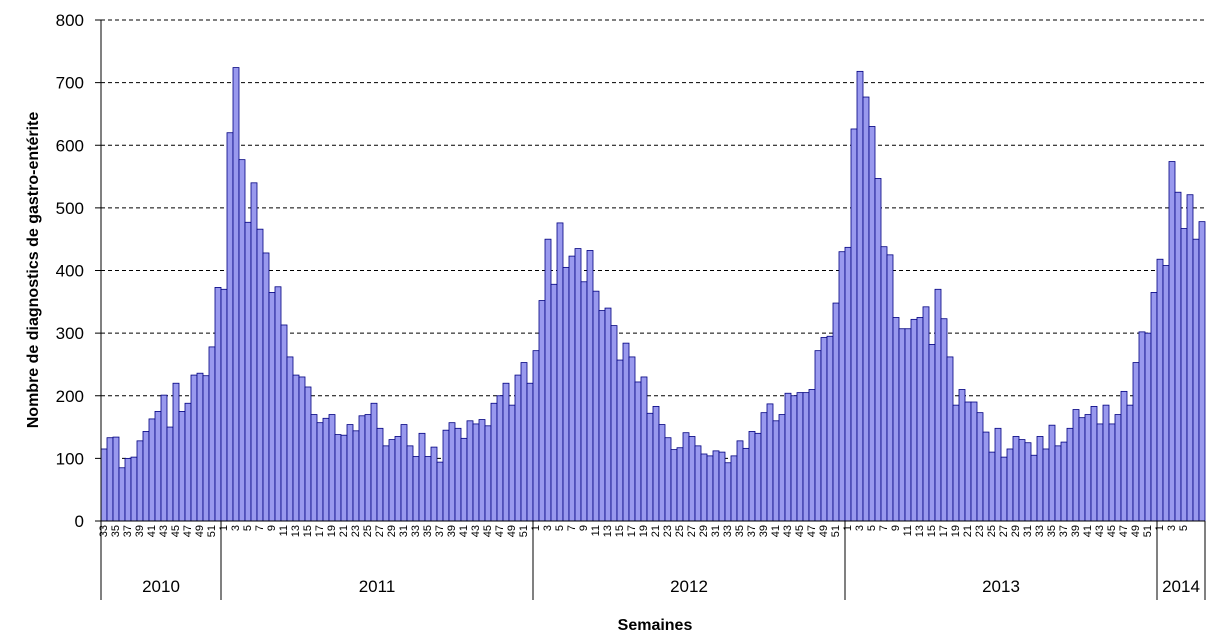 The image size is (1211, 636). What do you see at coordinates (728, 531) in the screenshot?
I see `x-week-label: 33` at bounding box center [728, 531].